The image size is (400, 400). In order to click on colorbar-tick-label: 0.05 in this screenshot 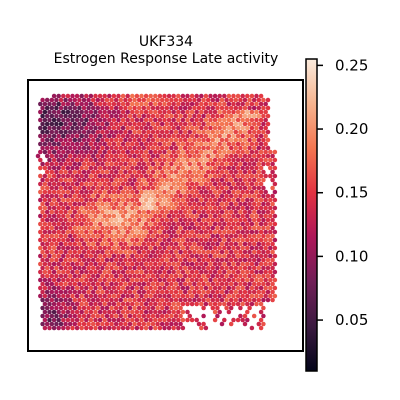, I will do `click(351, 320)`.